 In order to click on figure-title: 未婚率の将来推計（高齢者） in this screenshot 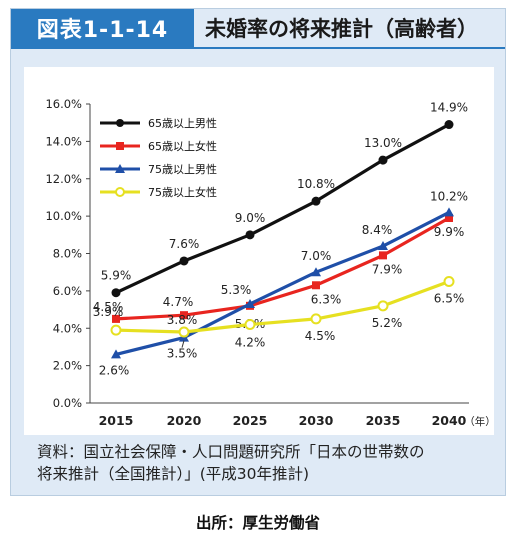, I will do `click(341, 29)`.